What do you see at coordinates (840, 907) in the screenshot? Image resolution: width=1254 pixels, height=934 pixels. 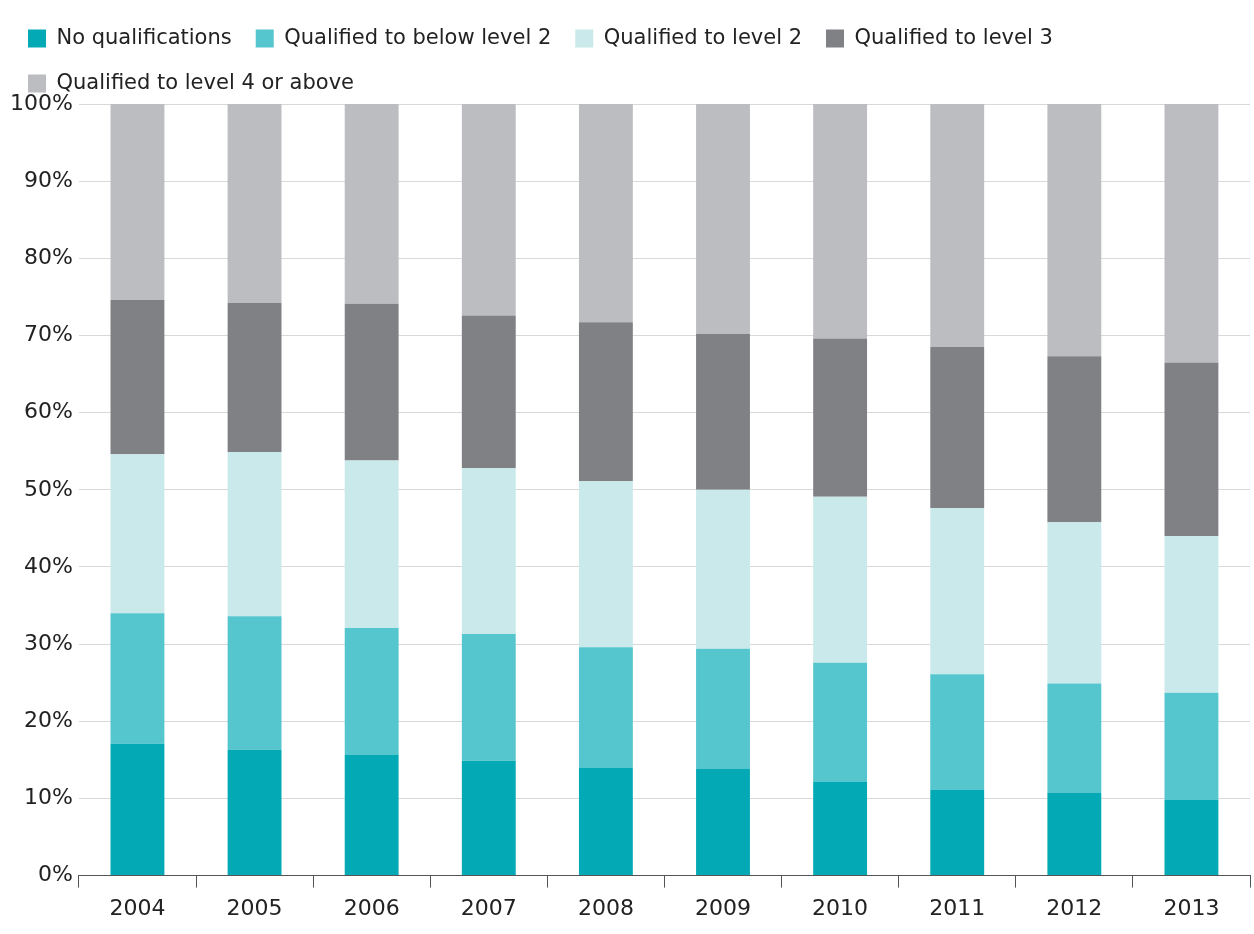 I see `x-tick-label: 2010` at bounding box center [840, 907].